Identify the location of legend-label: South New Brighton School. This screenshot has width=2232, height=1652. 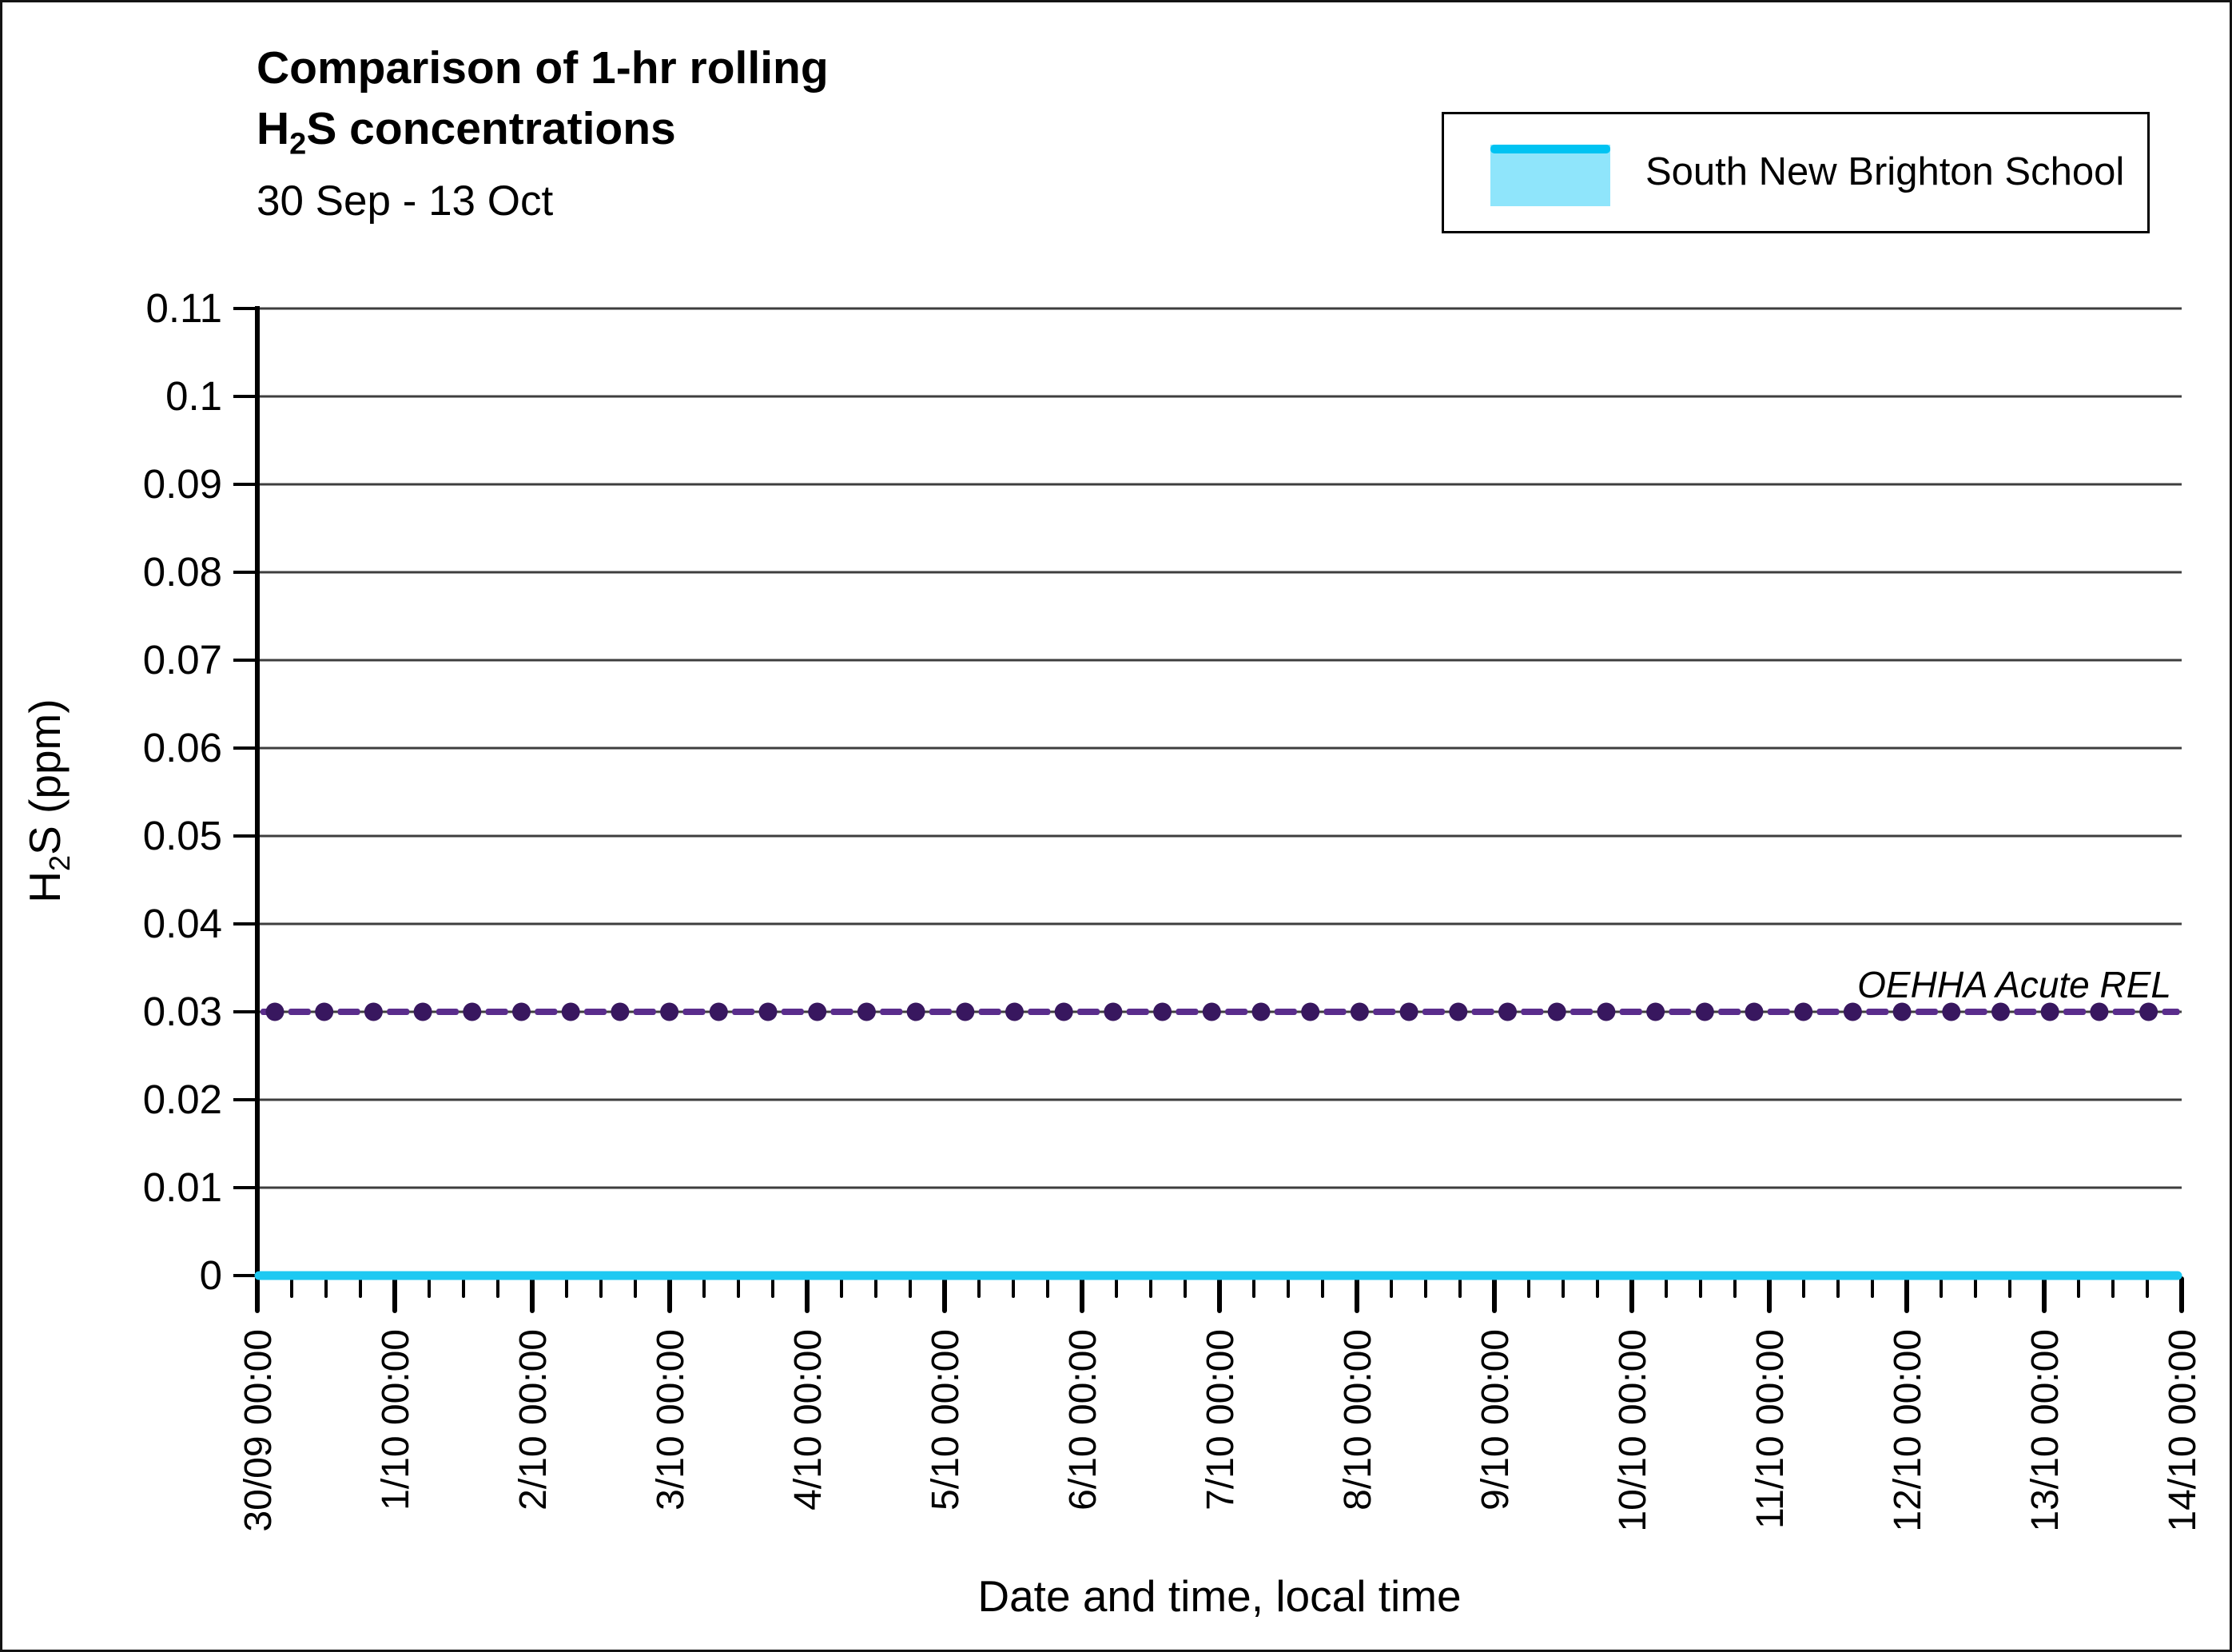
(1885, 171).